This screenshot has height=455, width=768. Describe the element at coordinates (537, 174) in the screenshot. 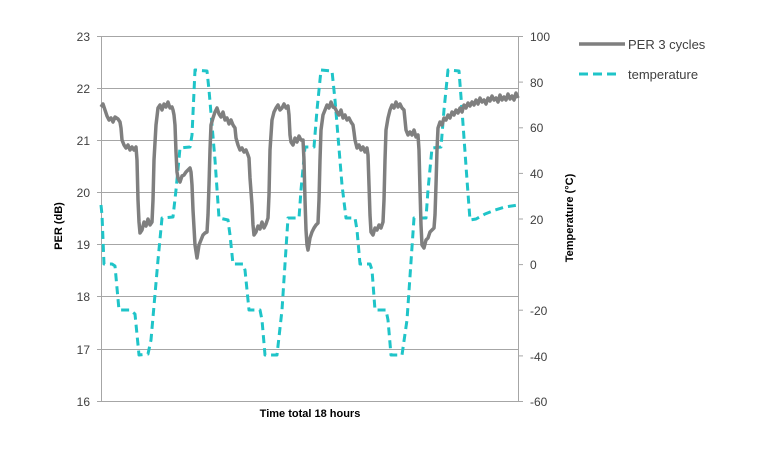

I see `y2-tick: 40` at that location.